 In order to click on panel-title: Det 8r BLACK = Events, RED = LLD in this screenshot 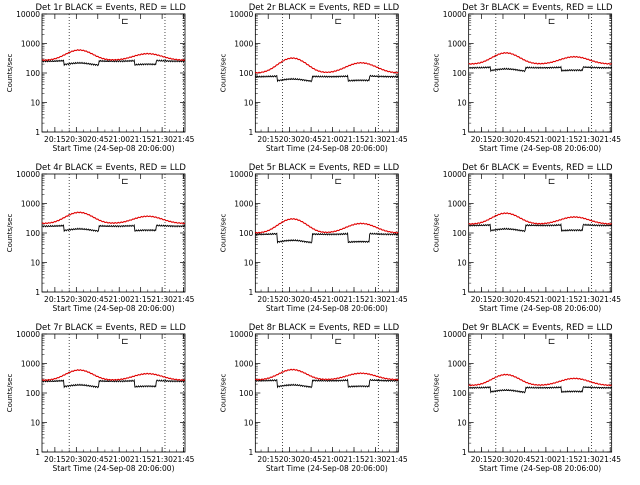, I will do `click(324, 328)`.